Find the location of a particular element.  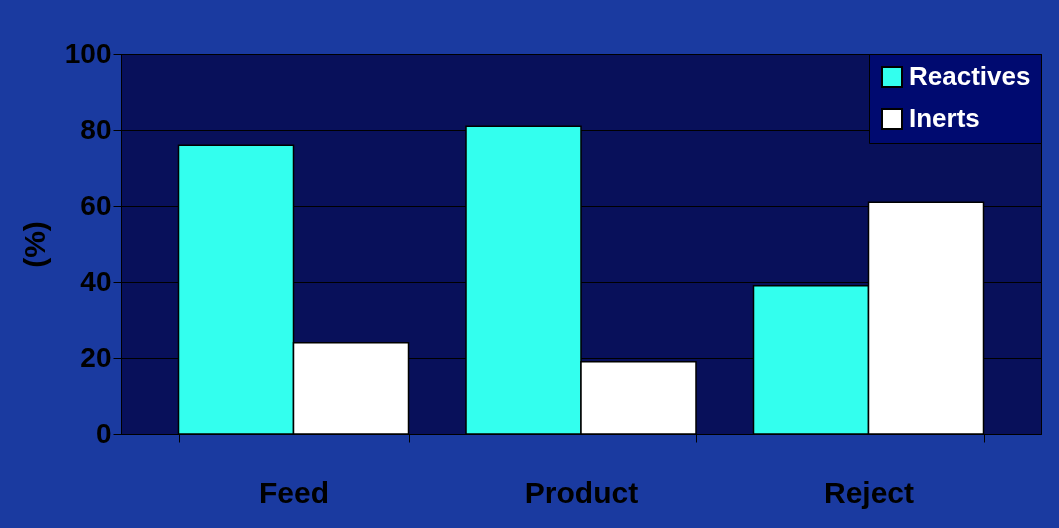

x-tick-label: Reject is located at coordinates (869, 492).